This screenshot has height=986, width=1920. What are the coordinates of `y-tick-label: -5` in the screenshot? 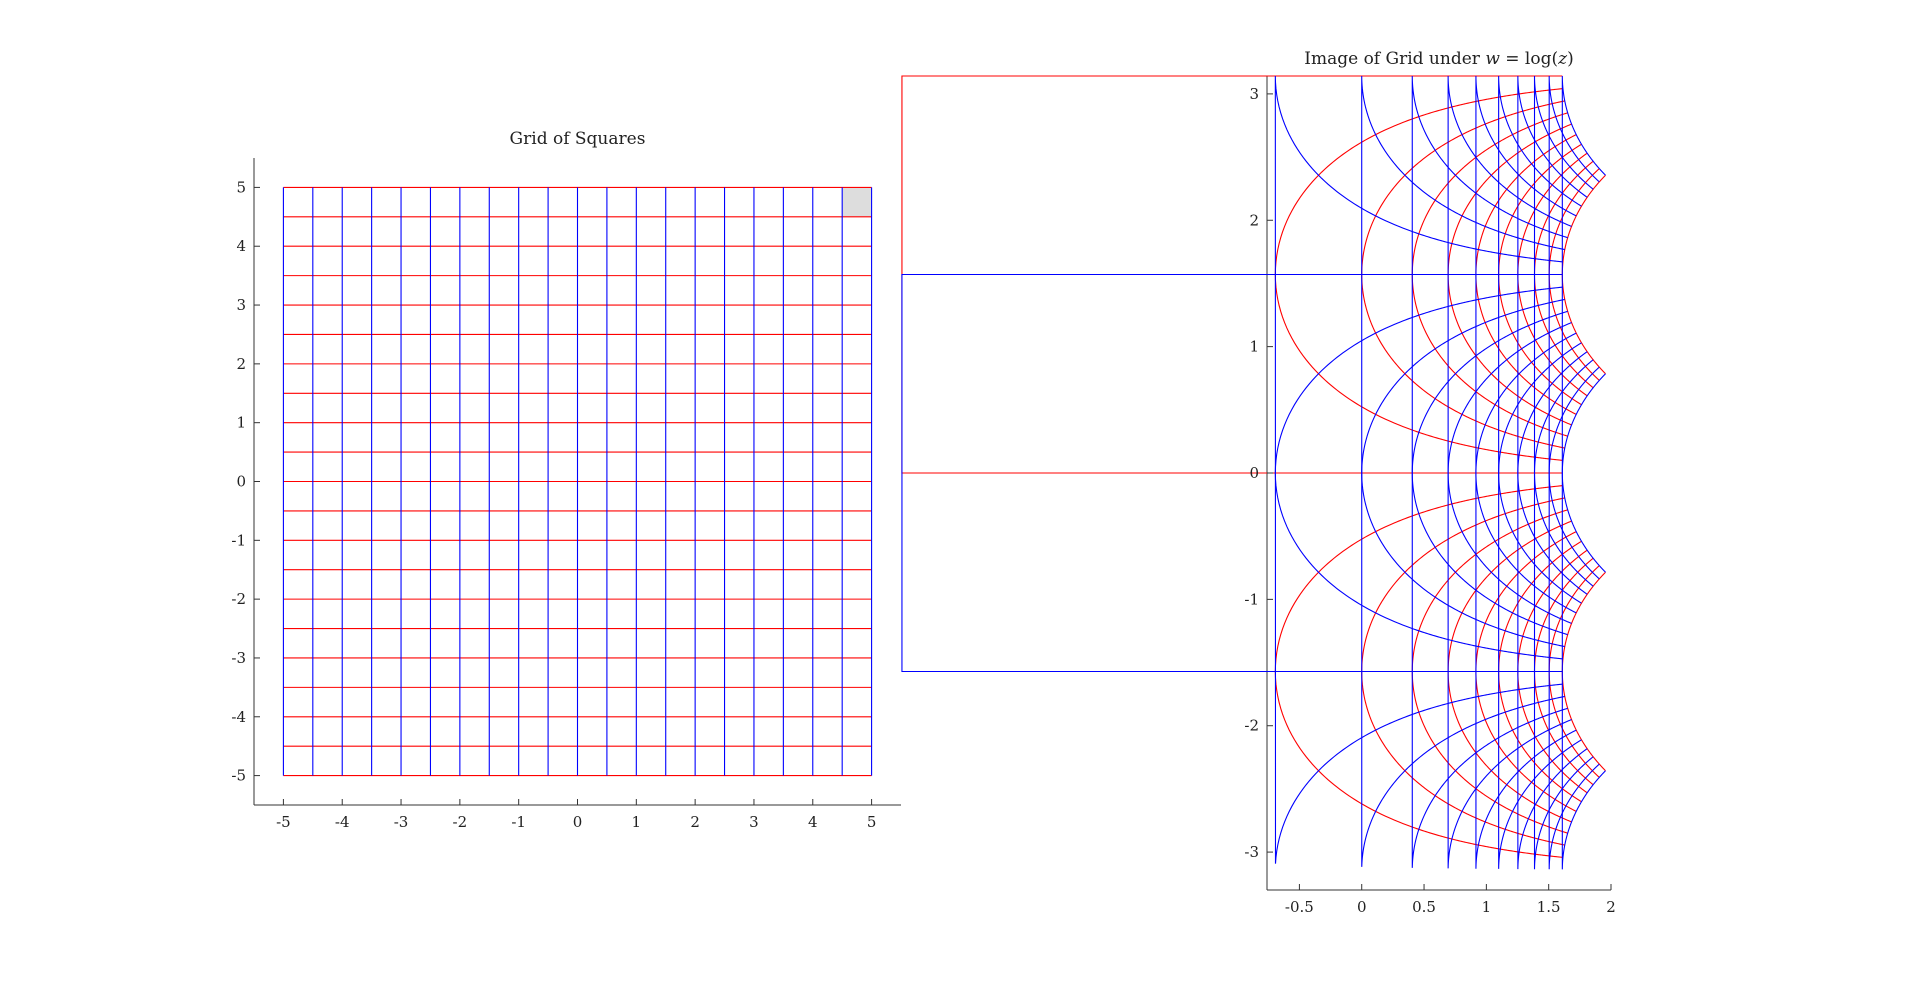 It's located at (238, 776).